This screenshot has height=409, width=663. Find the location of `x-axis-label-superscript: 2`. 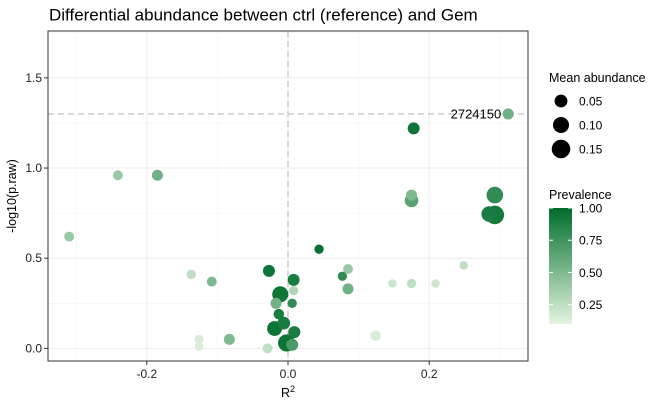

x-axis-label-superscript: 2 is located at coordinates (292, 389).